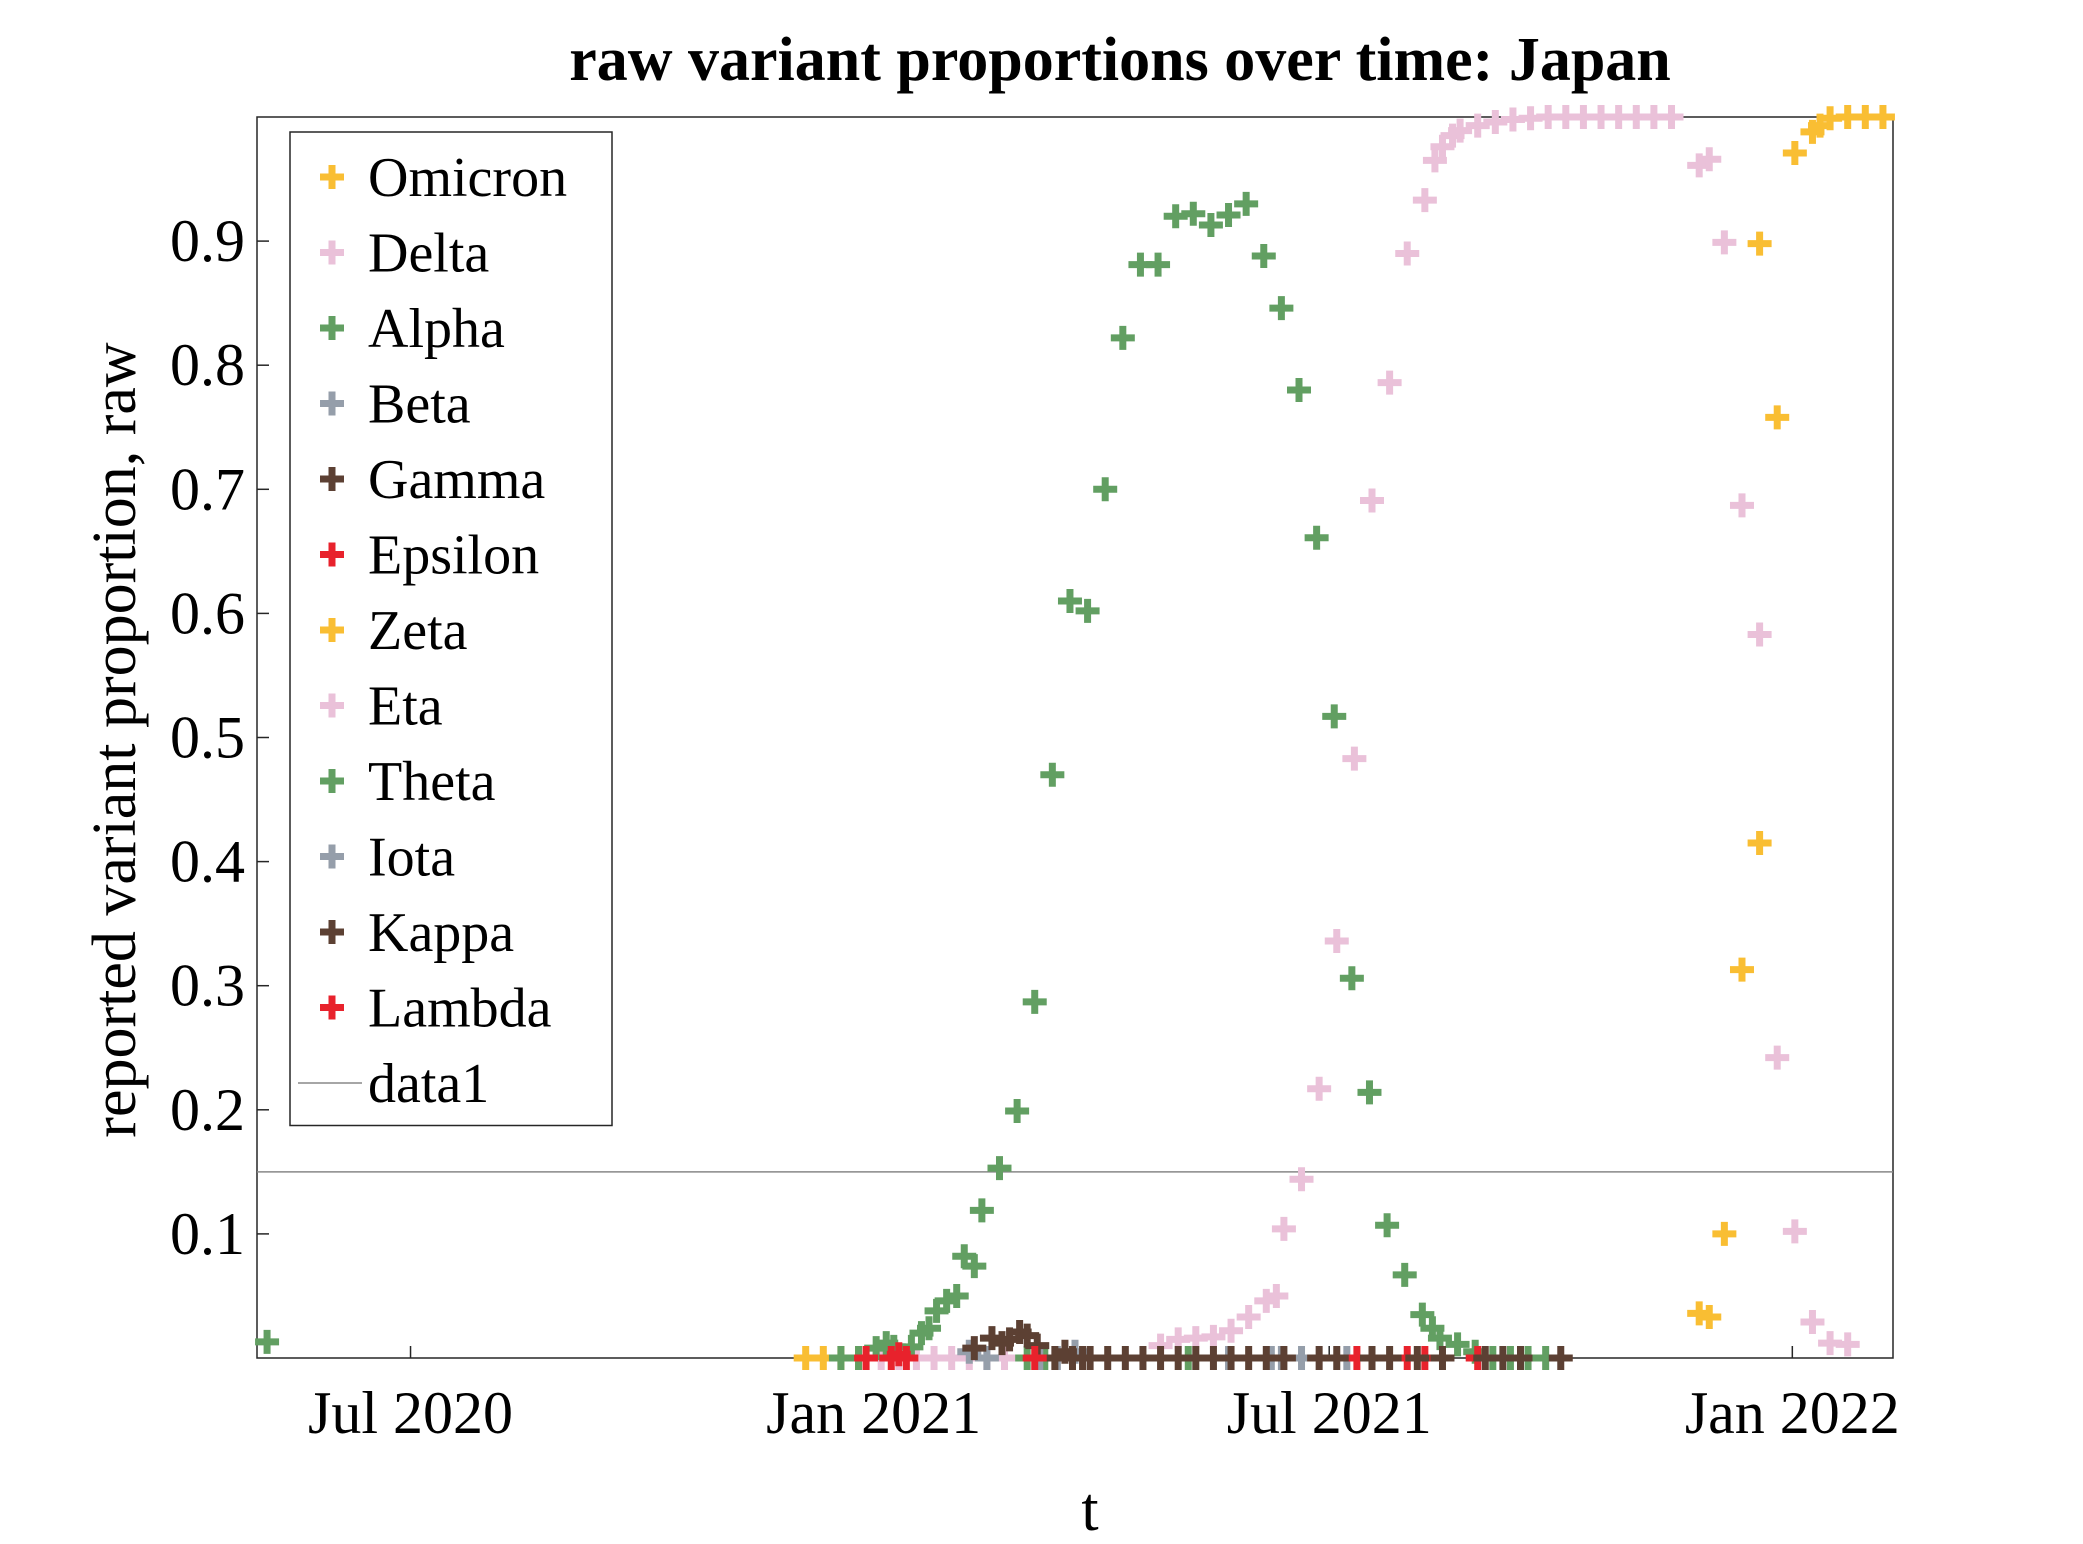  What do you see at coordinates (418, 631) in the screenshot?
I see `legend-label: Zeta` at bounding box center [418, 631].